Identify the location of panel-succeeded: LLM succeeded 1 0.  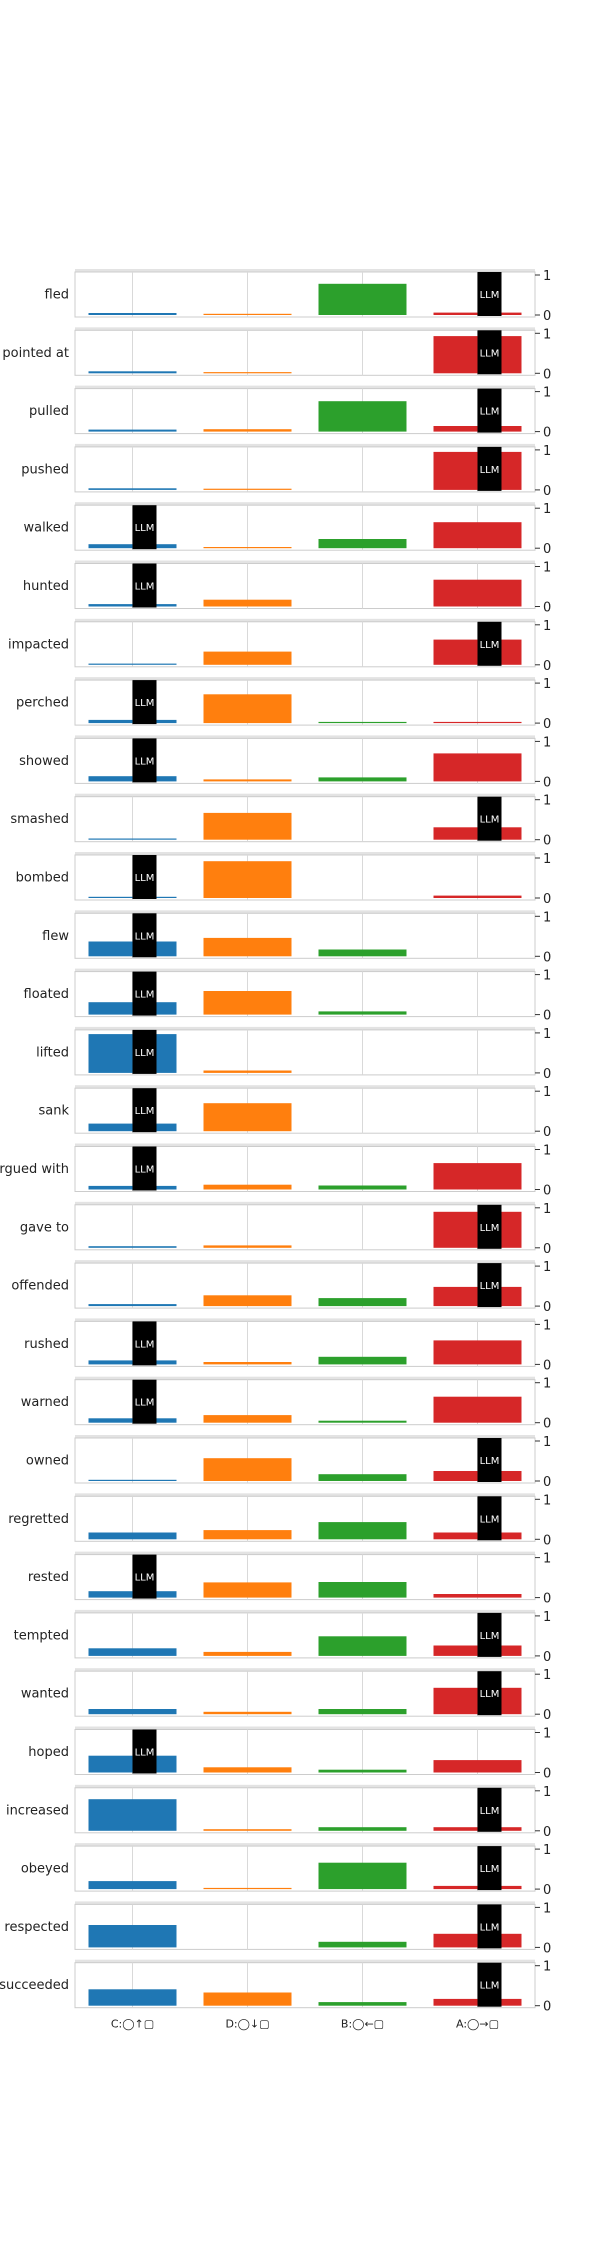
(275, 1987).